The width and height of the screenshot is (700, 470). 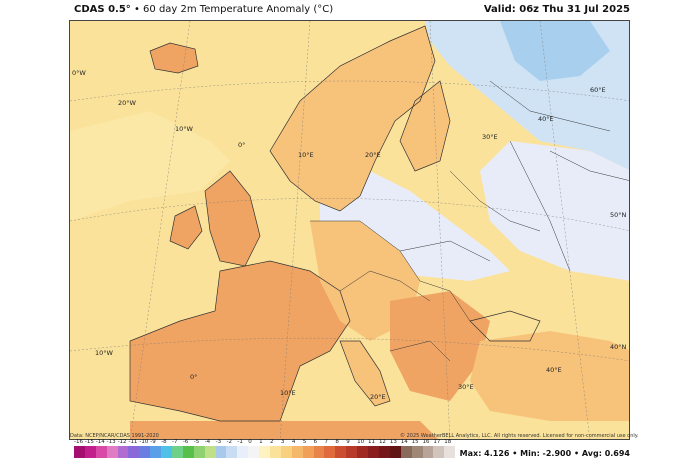 What do you see at coordinates (79, 73) in the screenshot?
I see `lon-label: 0°W` at bounding box center [79, 73].